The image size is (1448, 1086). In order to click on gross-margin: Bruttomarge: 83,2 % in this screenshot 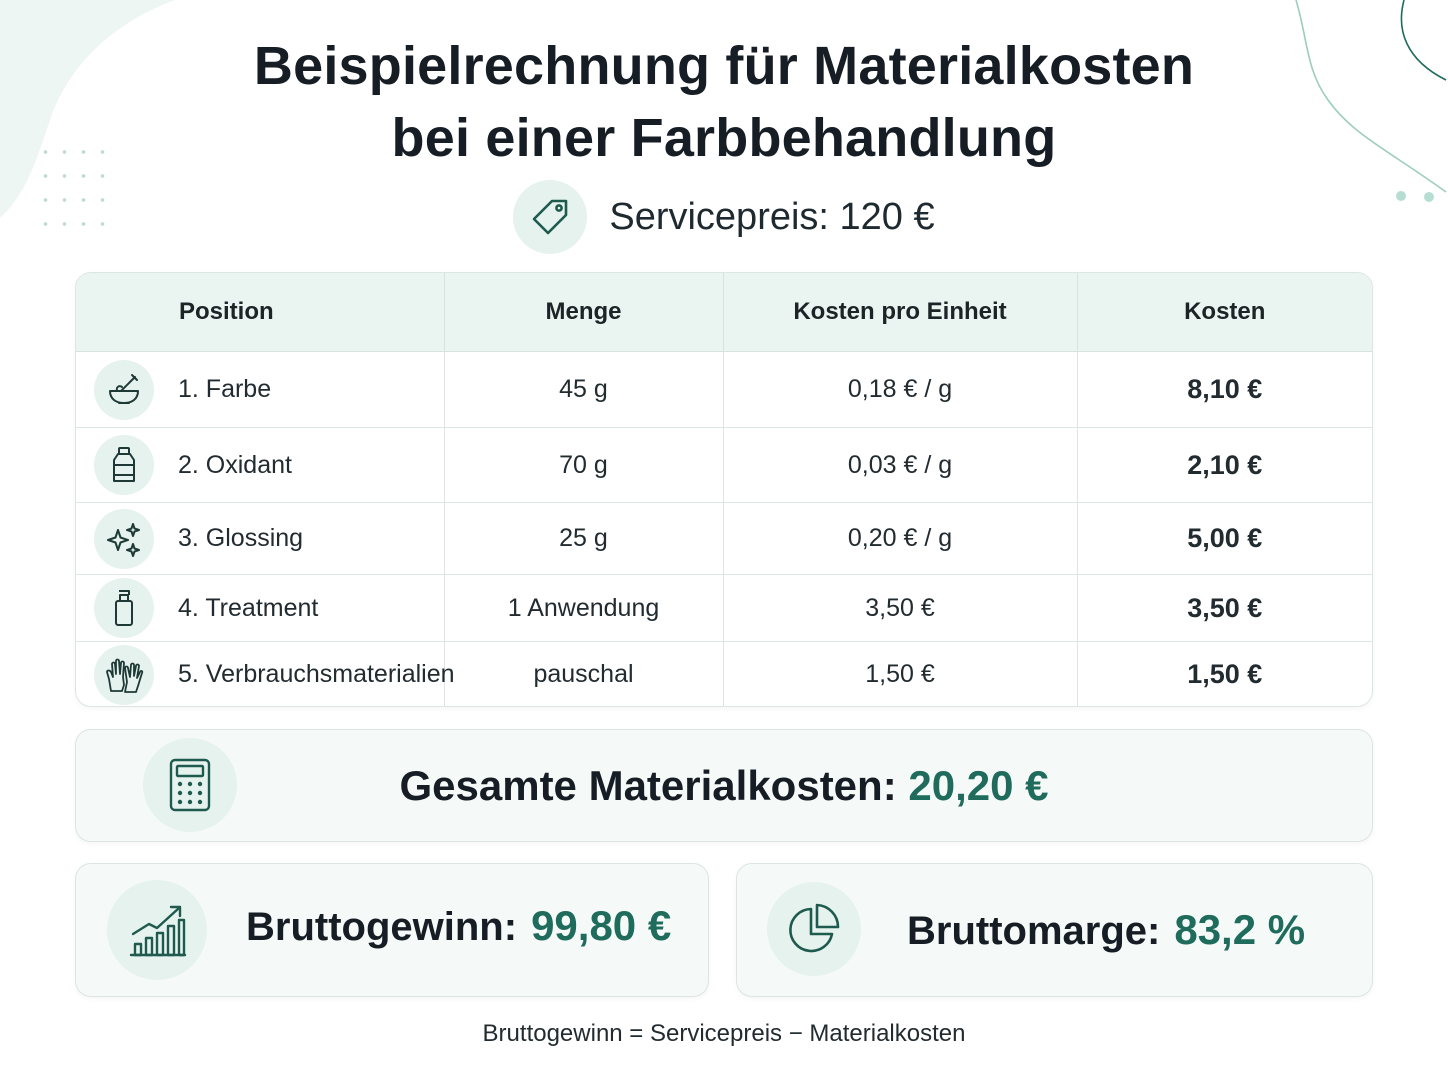, I will do `click(1106, 930)`.